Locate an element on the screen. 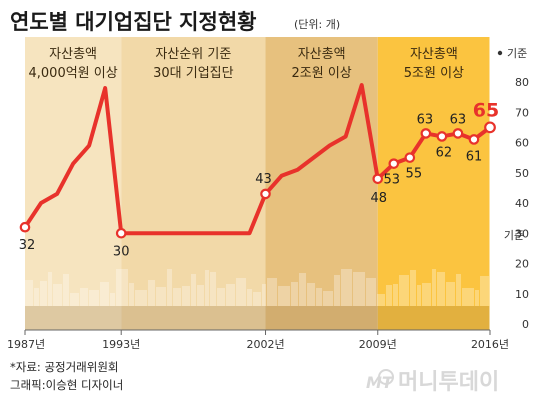 This screenshot has height=402, width=540. y-axis-note: 기준 is located at coordinates (514, 235).